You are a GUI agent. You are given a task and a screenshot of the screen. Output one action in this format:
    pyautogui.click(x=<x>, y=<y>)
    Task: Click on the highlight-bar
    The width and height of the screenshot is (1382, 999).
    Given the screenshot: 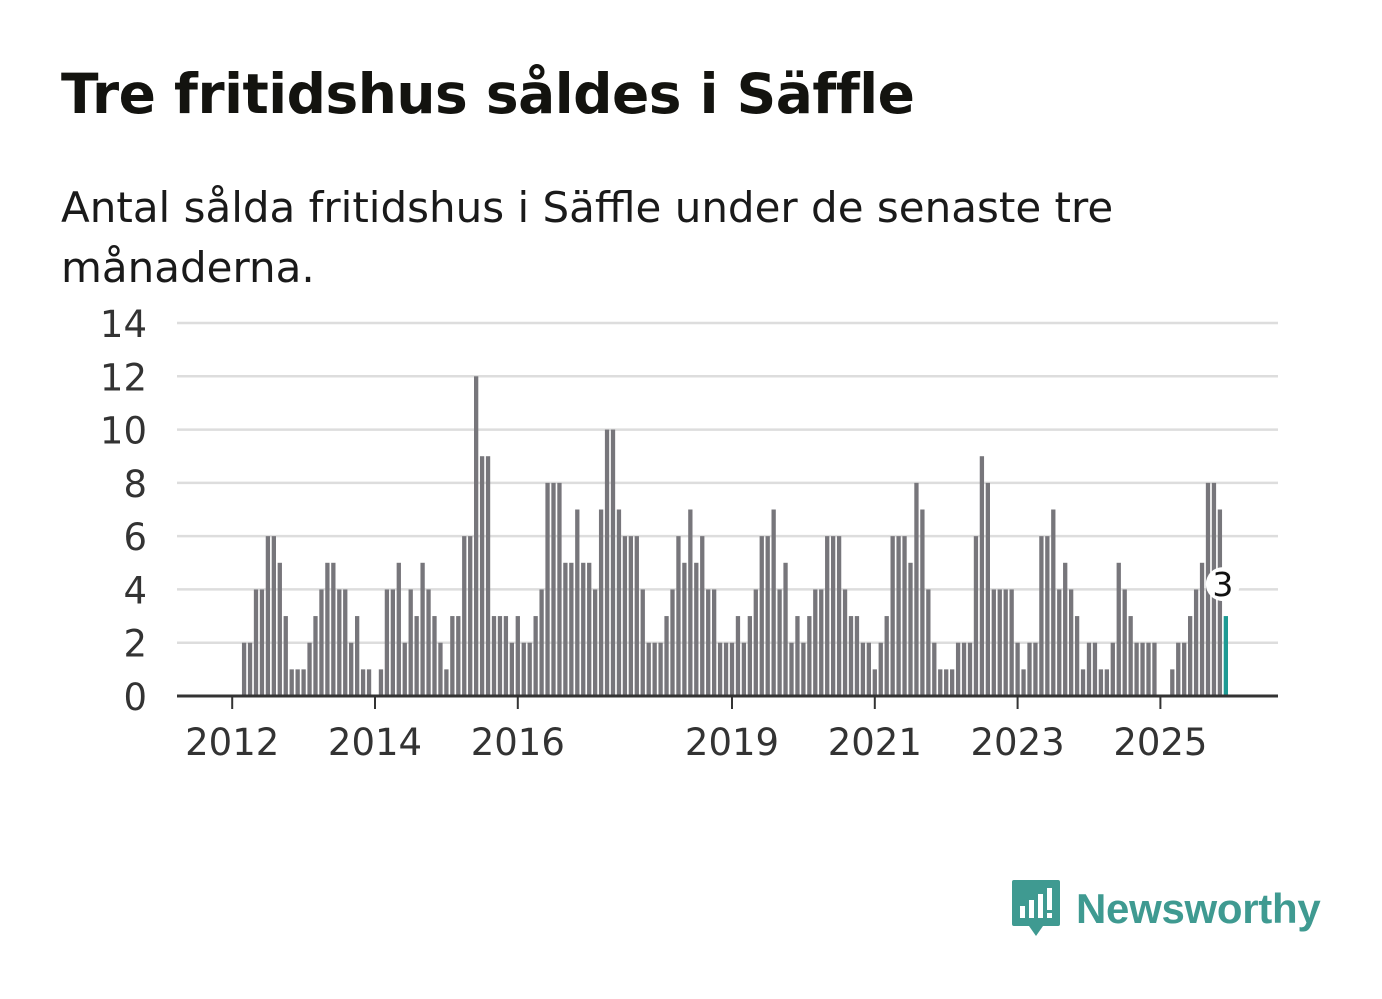 What is the action you would take?
    pyautogui.click(x=1225, y=656)
    